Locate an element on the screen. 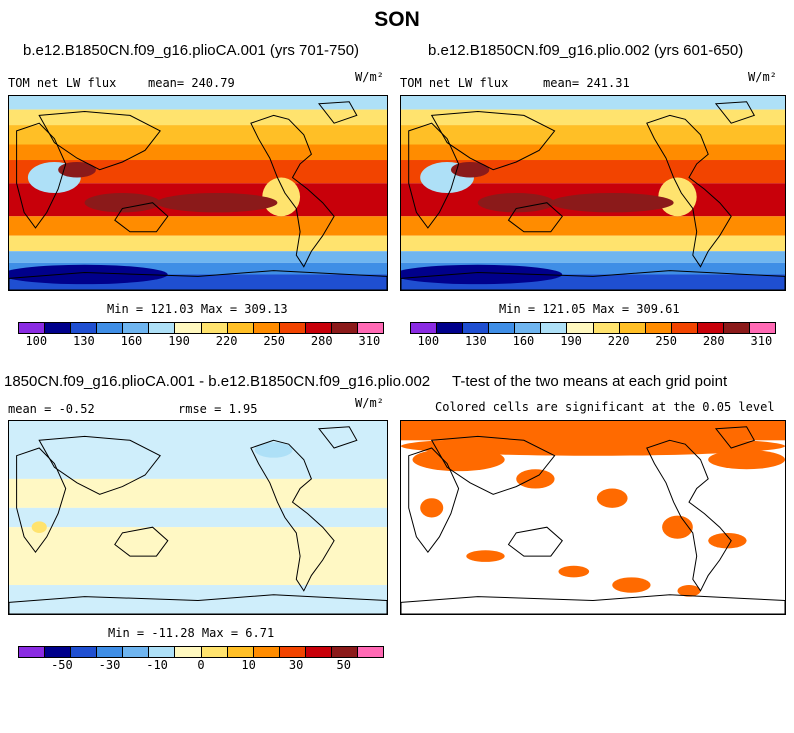  panel3-difference-map is located at coordinates (198, 517).